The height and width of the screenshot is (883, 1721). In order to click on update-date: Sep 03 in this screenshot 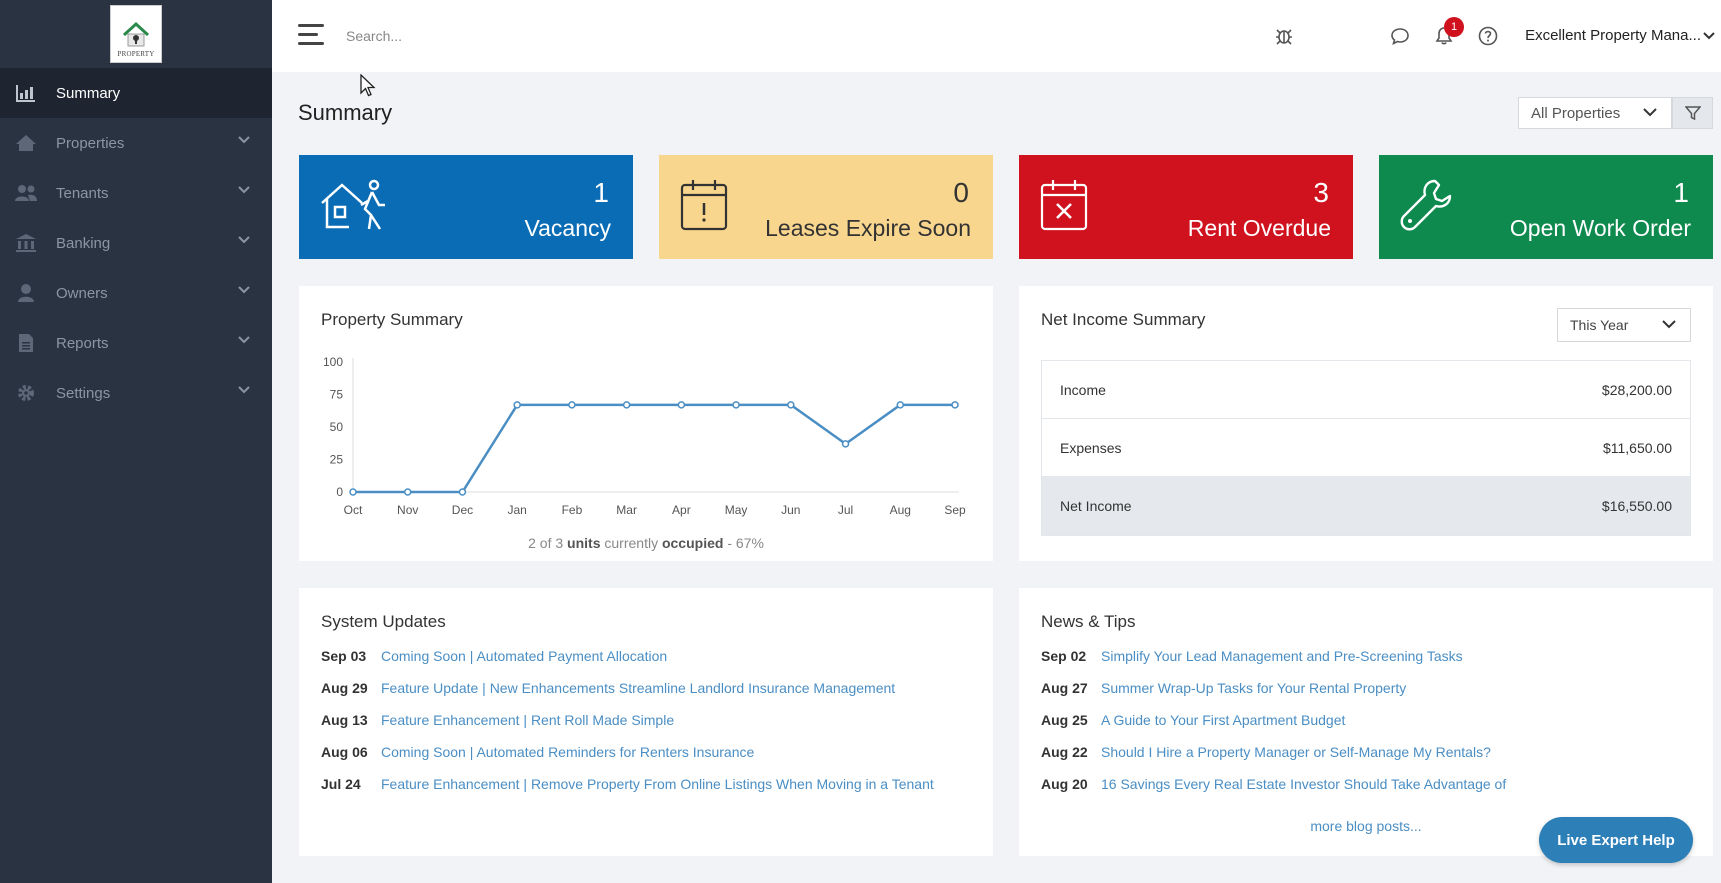, I will do `click(344, 656)`.